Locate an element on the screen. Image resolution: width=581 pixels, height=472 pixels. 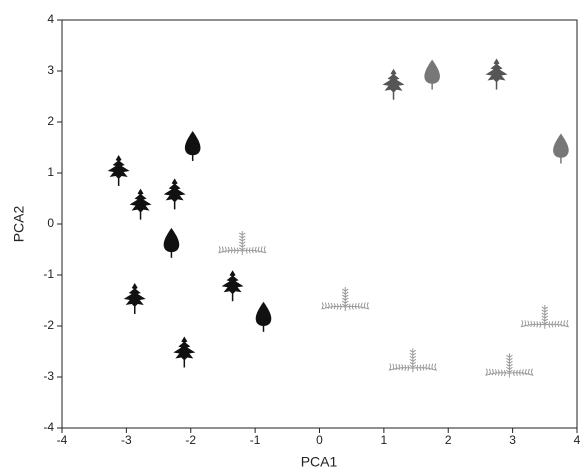
x-tick-label: 4 is located at coordinates (577, 440).